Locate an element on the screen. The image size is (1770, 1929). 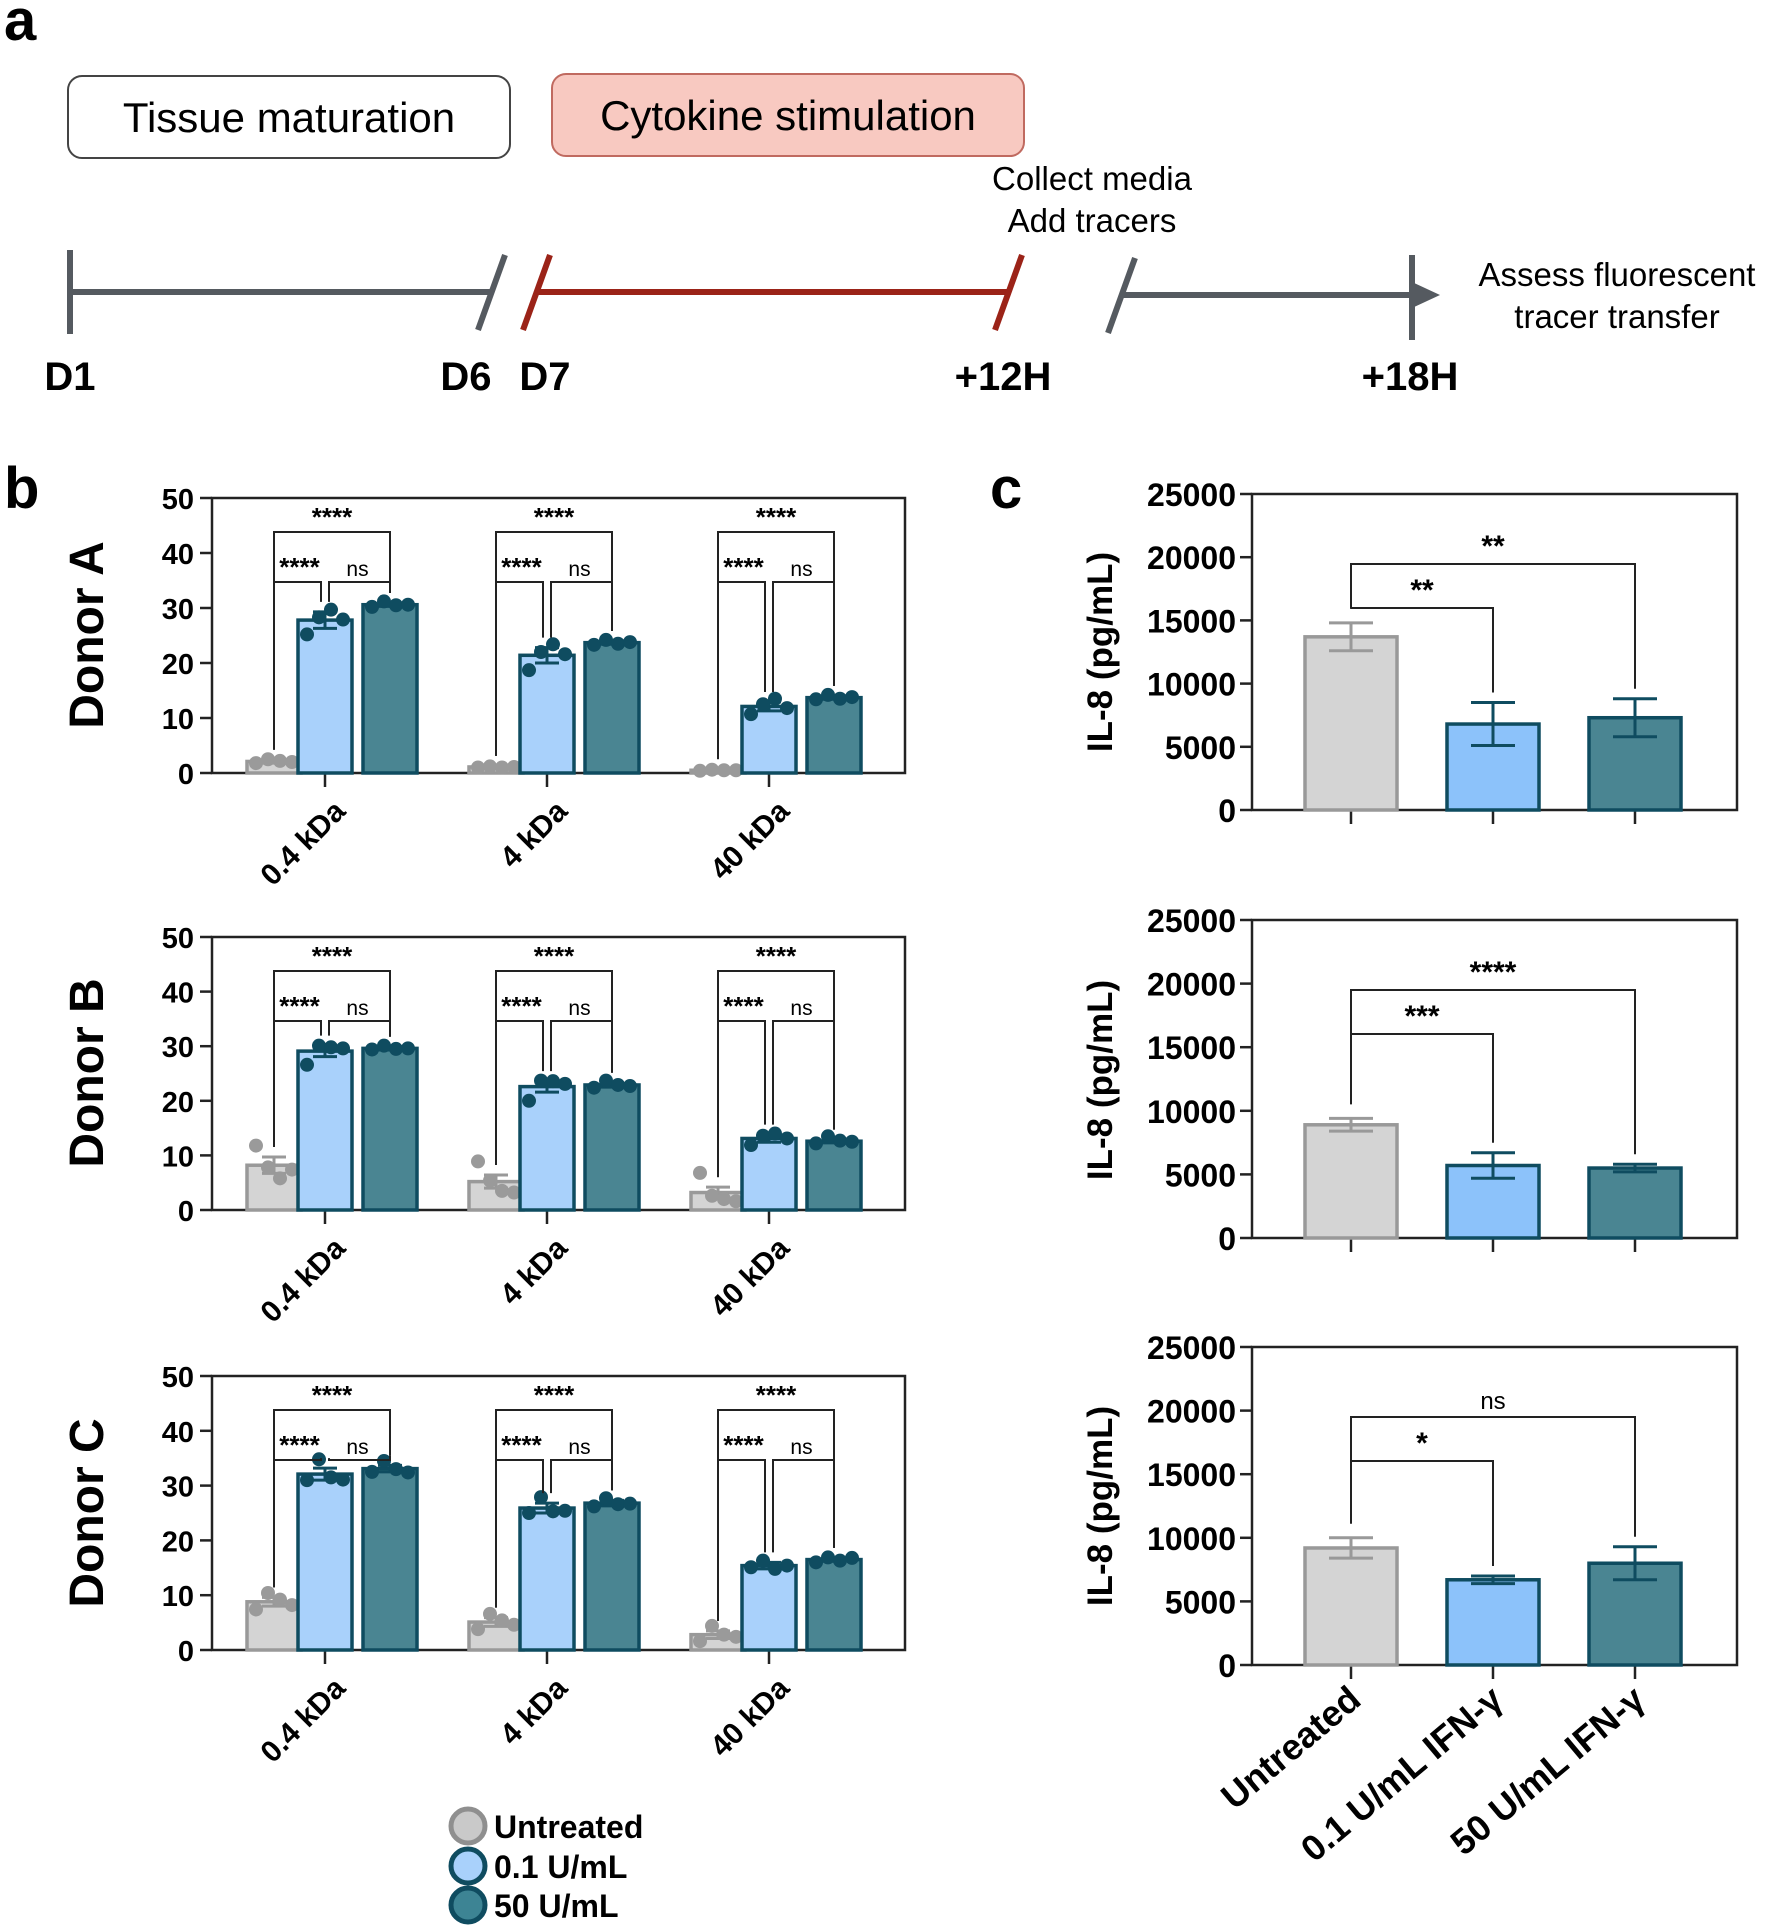
donor-title: Donor C is located at coordinates (87, 1512).